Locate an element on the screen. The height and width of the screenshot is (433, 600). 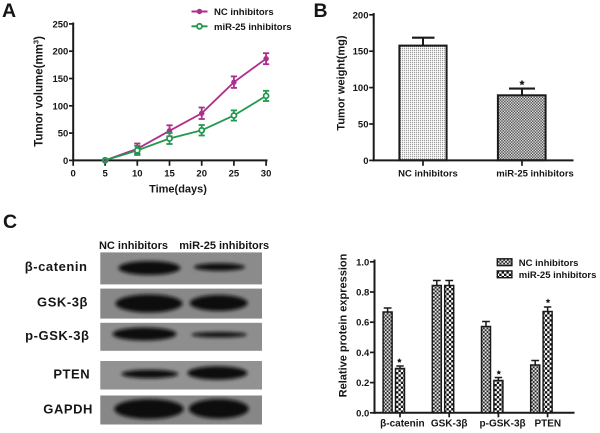
svg-text: 0.8 is located at coordinates (362, 293).